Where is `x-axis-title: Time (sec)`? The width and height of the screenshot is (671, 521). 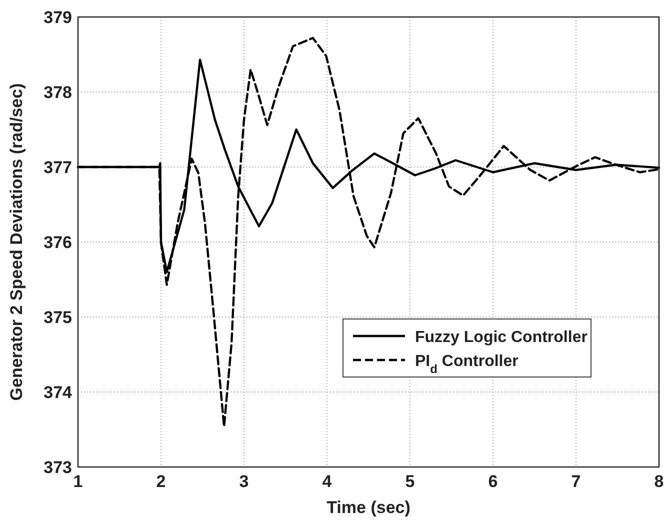 x-axis-title: Time (sec) is located at coordinates (368, 507).